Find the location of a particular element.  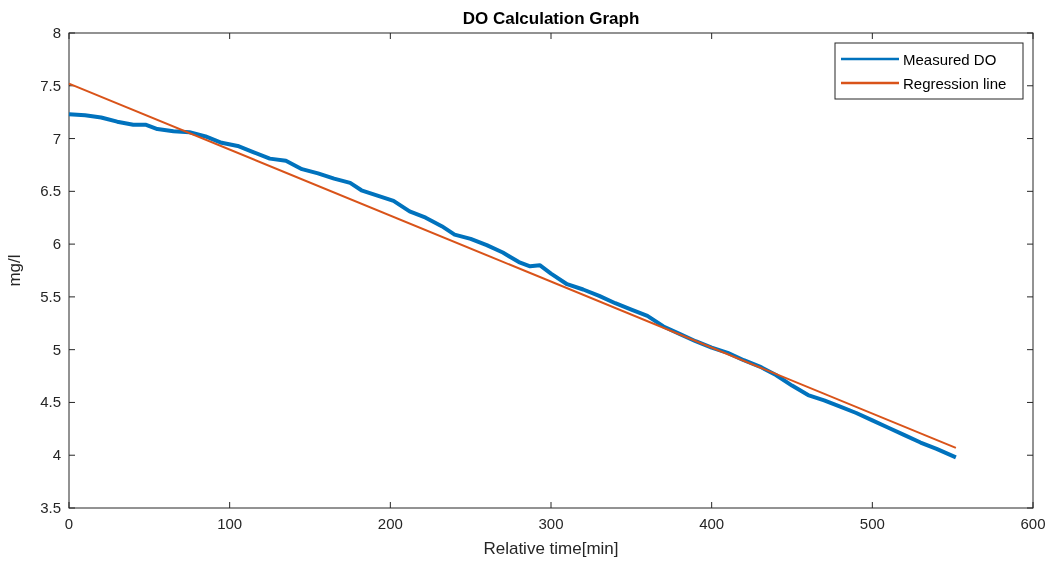

x-tick-label: 0 is located at coordinates (69, 523).